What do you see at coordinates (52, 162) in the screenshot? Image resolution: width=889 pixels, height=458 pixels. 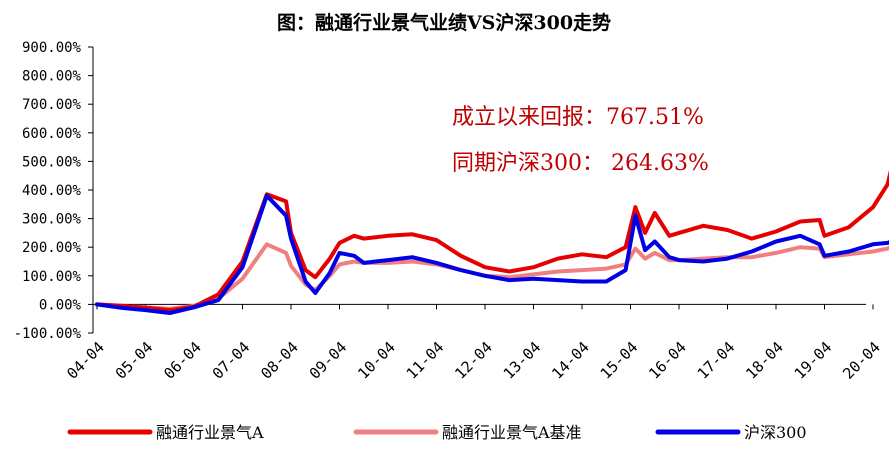 I see `y-tick-label: 500.00%` at bounding box center [52, 162].